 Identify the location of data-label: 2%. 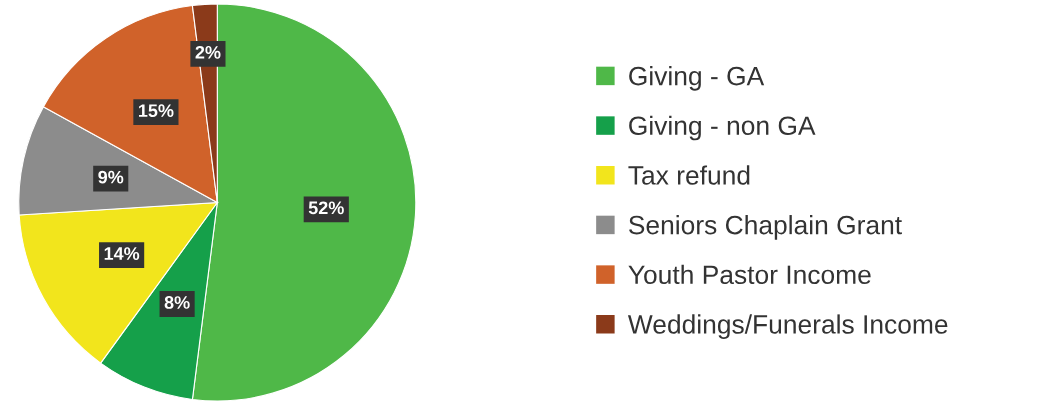
(208, 52).